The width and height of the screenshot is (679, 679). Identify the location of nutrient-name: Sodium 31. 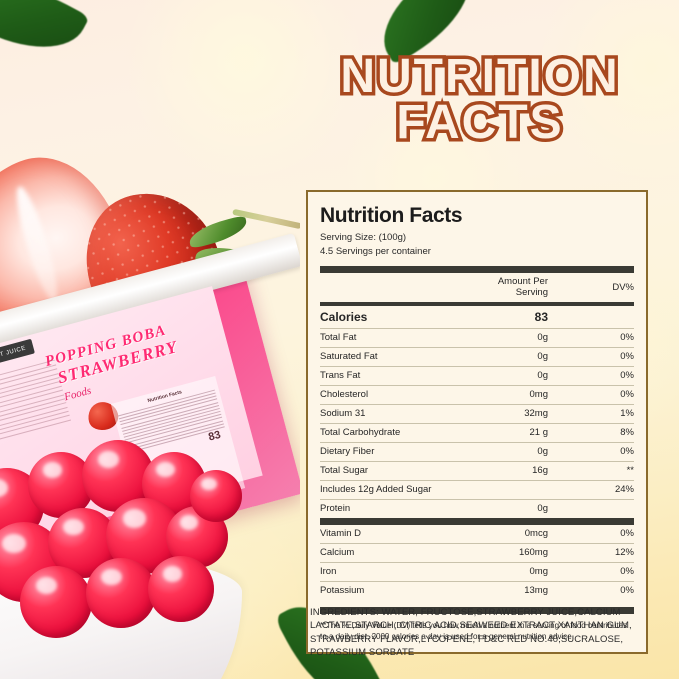
(405, 414).